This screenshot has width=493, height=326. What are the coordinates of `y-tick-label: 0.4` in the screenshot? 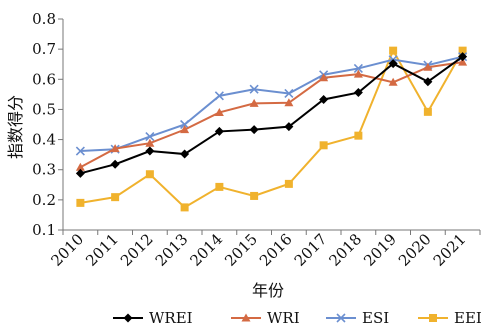 It's located at (44, 140).